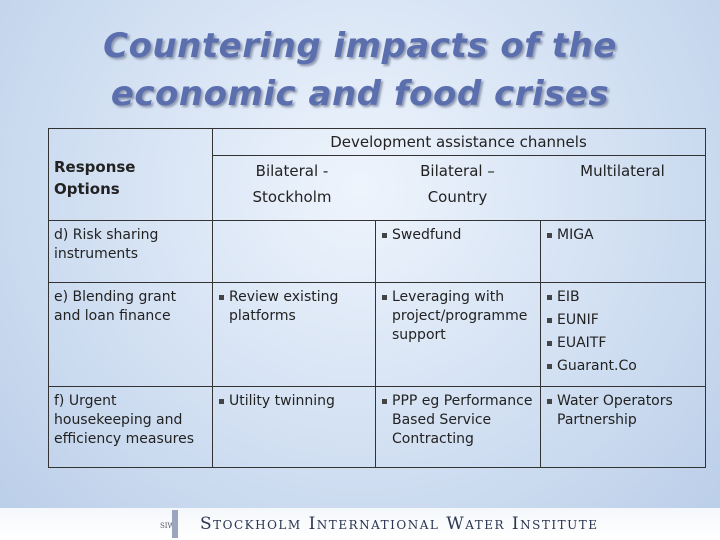  I want to click on row-label: e) Blending grant and loan finance, so click(115, 306).